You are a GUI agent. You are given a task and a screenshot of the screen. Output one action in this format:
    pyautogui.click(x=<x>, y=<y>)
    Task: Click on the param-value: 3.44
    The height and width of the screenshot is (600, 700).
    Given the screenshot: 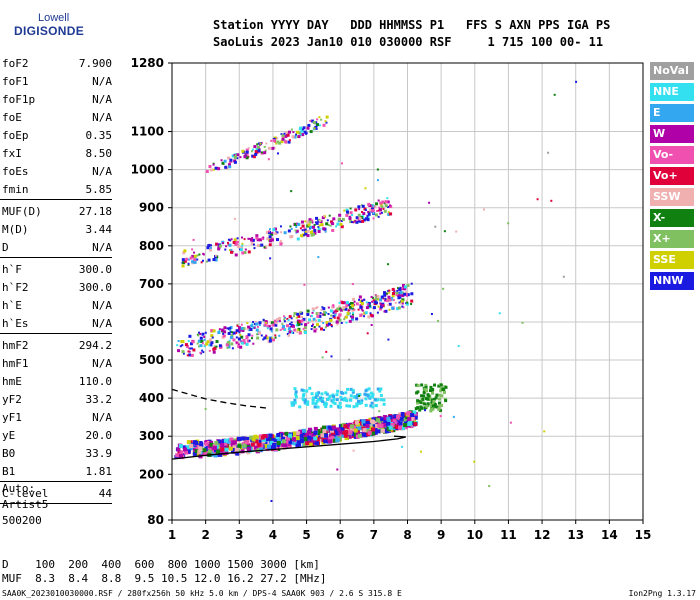 What is the action you would take?
    pyautogui.click(x=99, y=229)
    